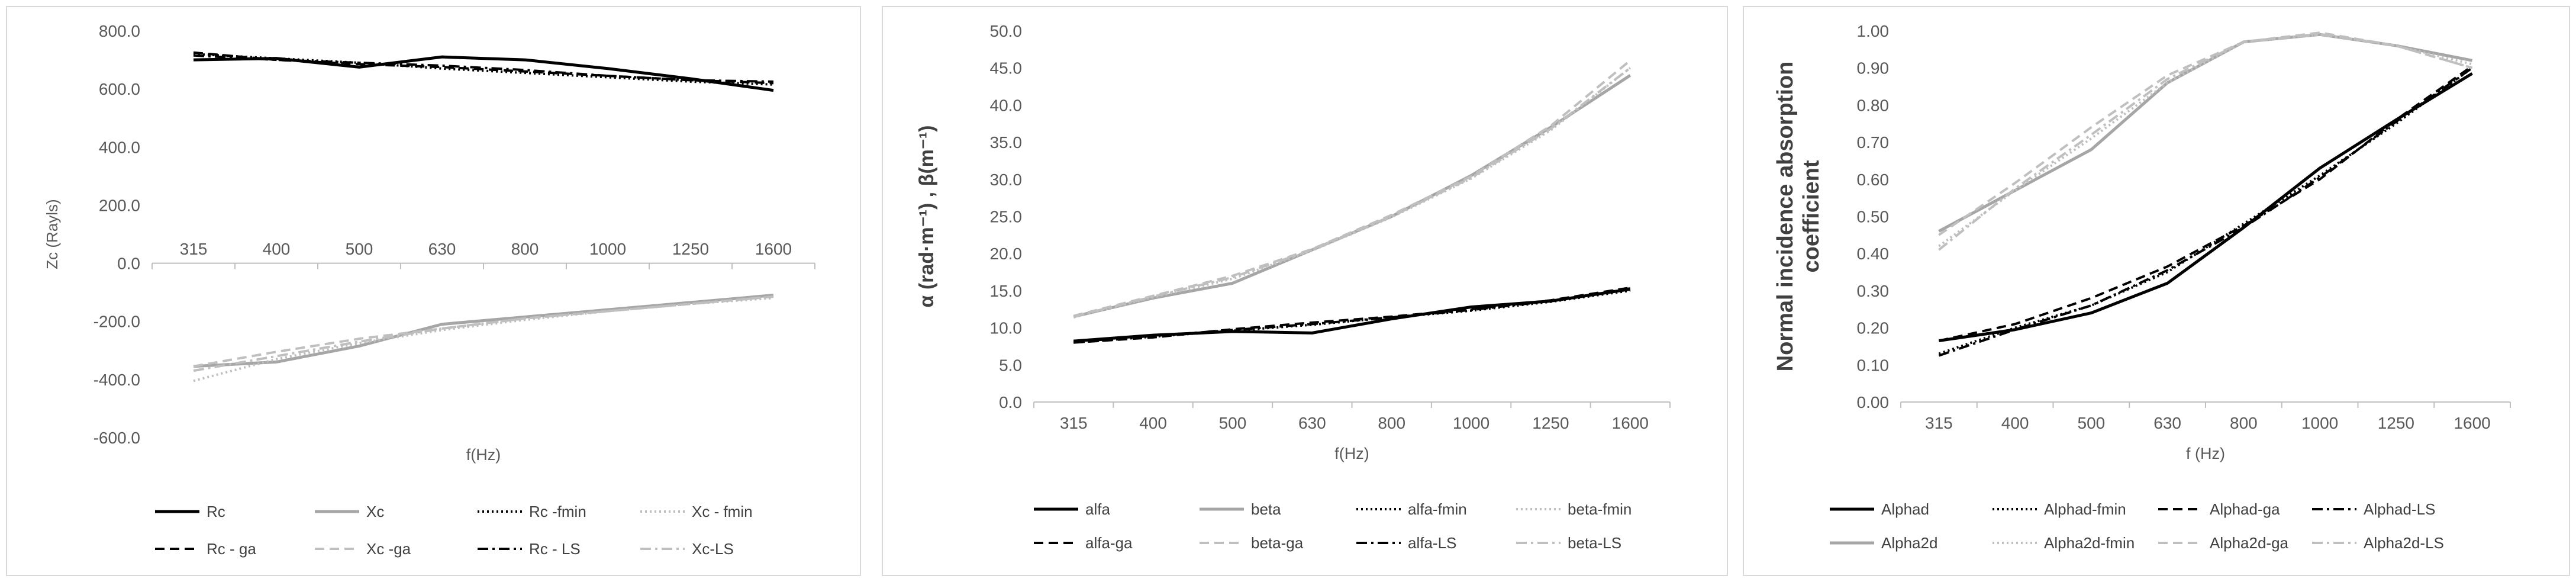 This screenshot has width=2576, height=582. Describe the element at coordinates (119, 147) in the screenshot. I see `y-tick-label: 400.0` at that location.